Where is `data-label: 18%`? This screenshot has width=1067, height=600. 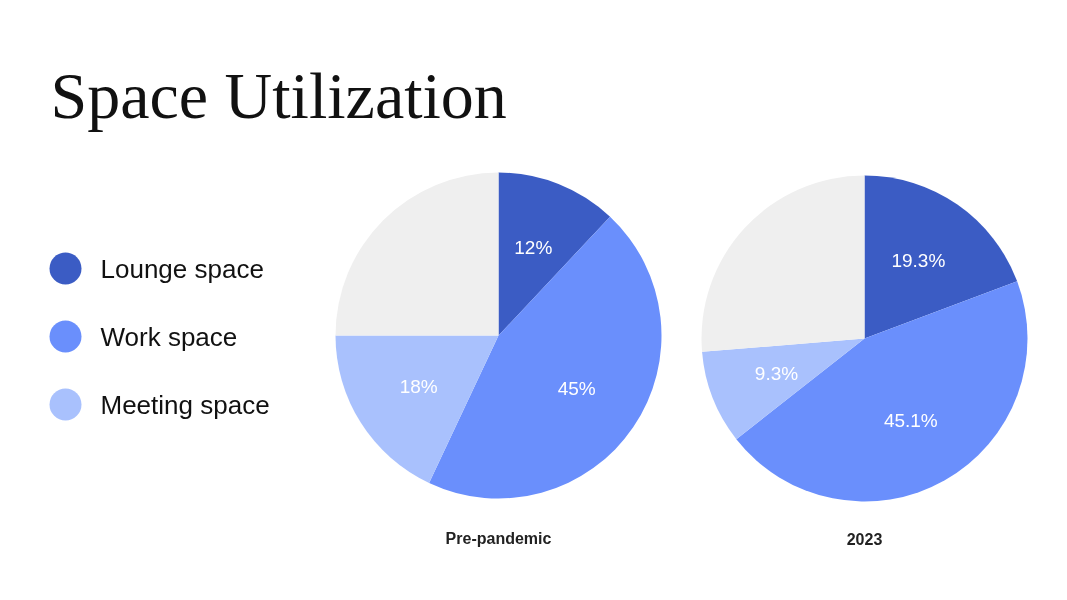
data-label: 18% is located at coordinates (418, 386).